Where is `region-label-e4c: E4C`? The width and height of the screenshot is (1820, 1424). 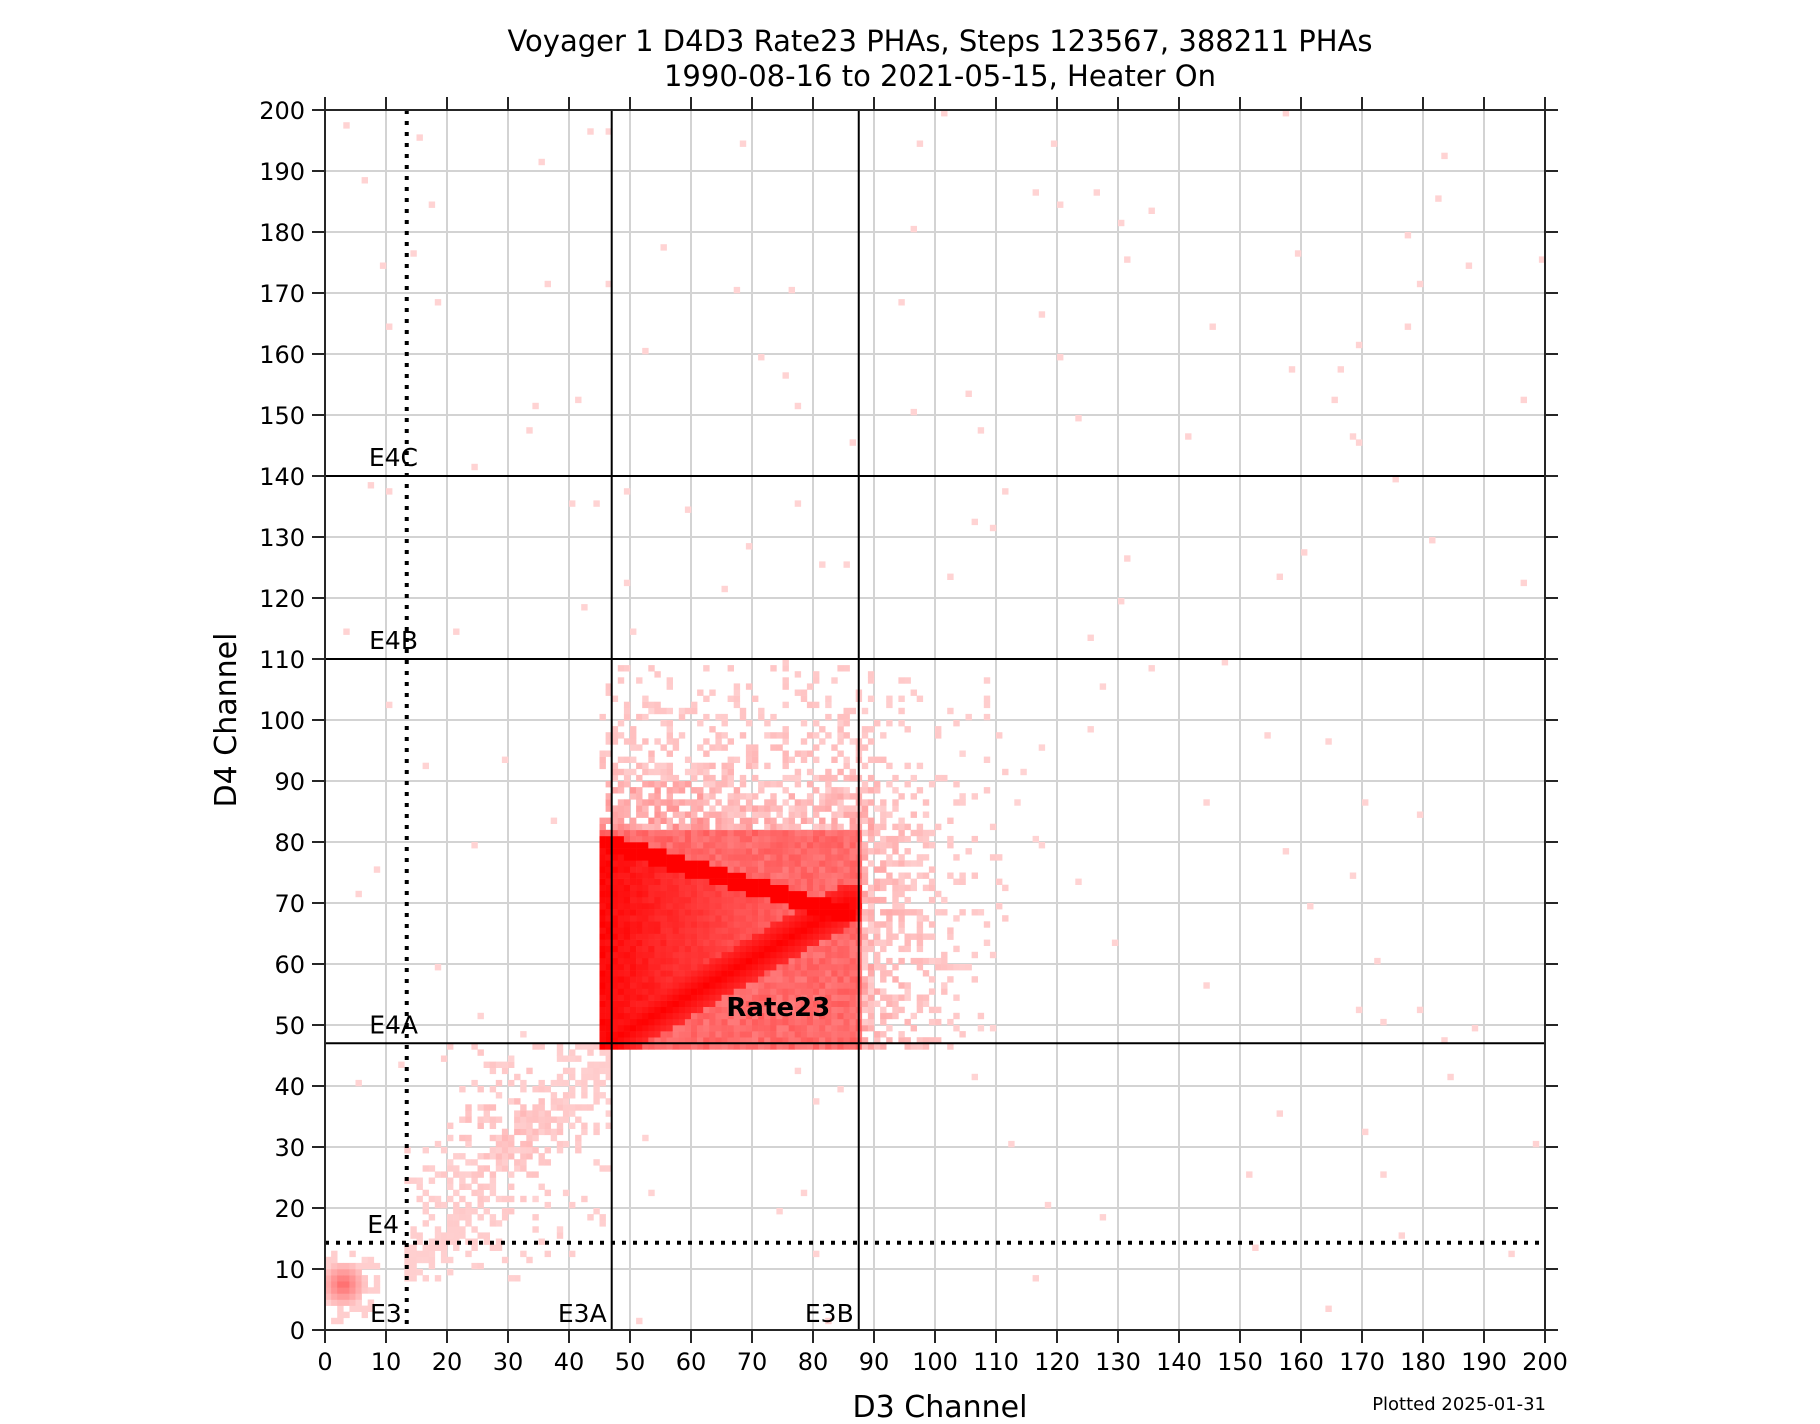
region-label-e4c: E4C is located at coordinates (393, 457).